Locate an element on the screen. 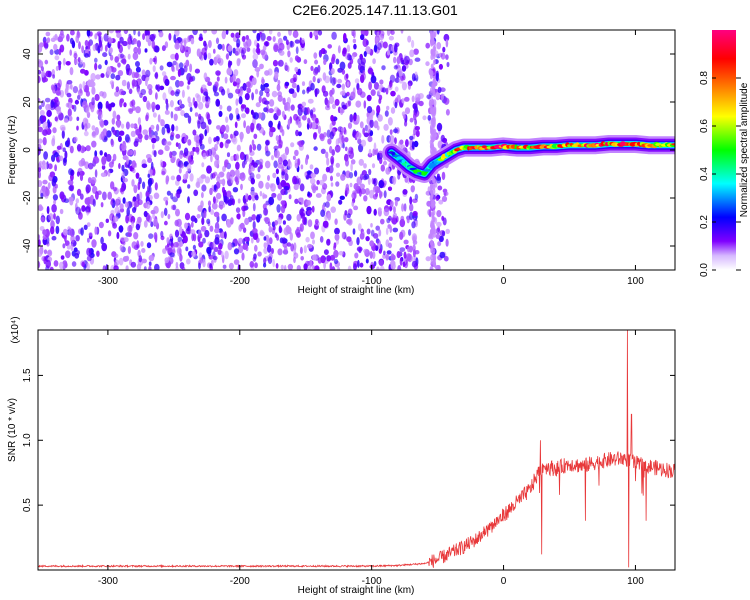 The height and width of the screenshot is (600, 750). signal-peak is located at coordinates (427, 170).